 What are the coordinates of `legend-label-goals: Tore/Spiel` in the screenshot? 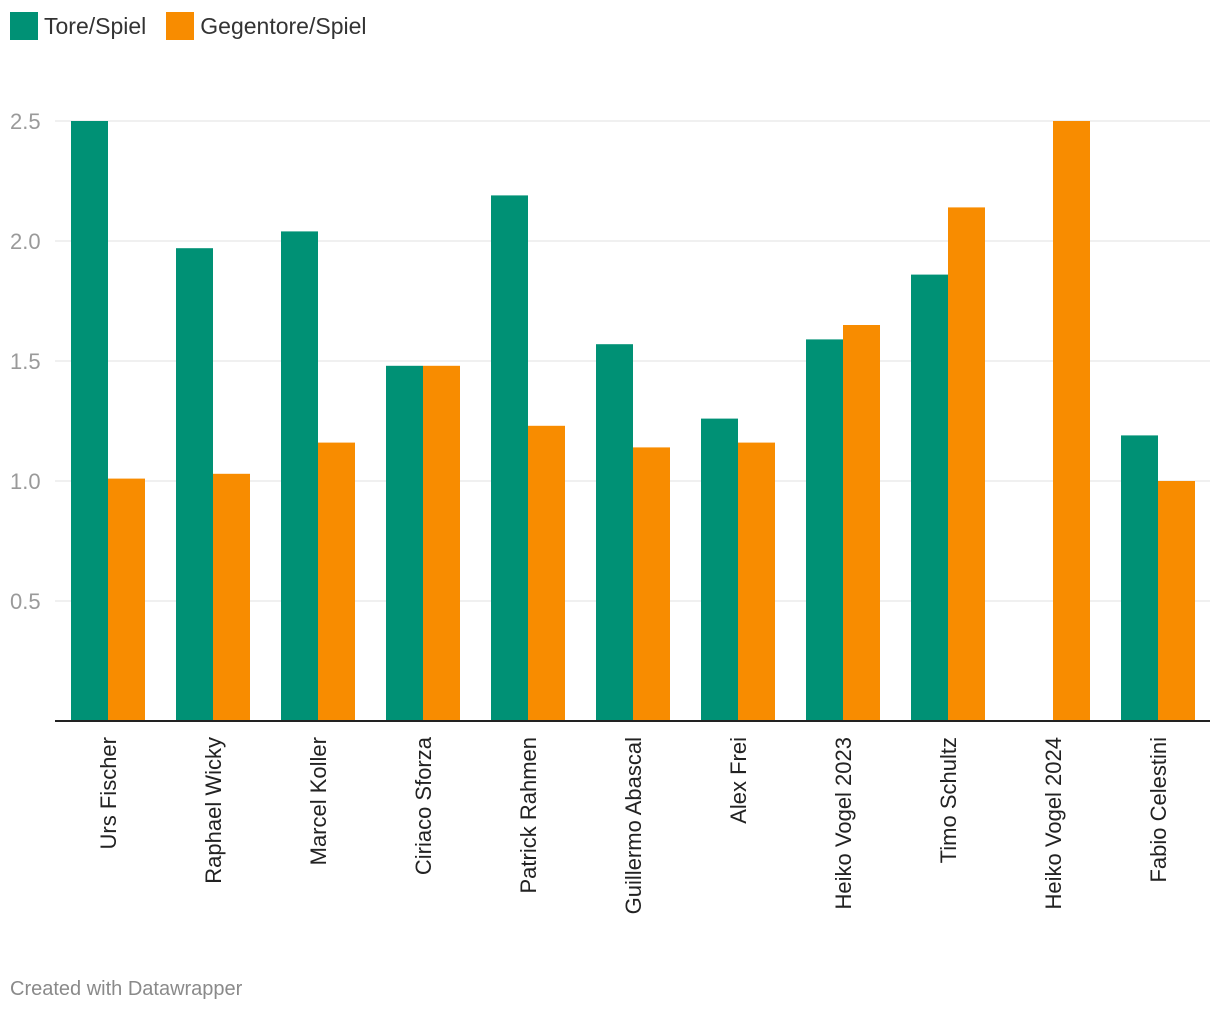 It's located at (95, 25).